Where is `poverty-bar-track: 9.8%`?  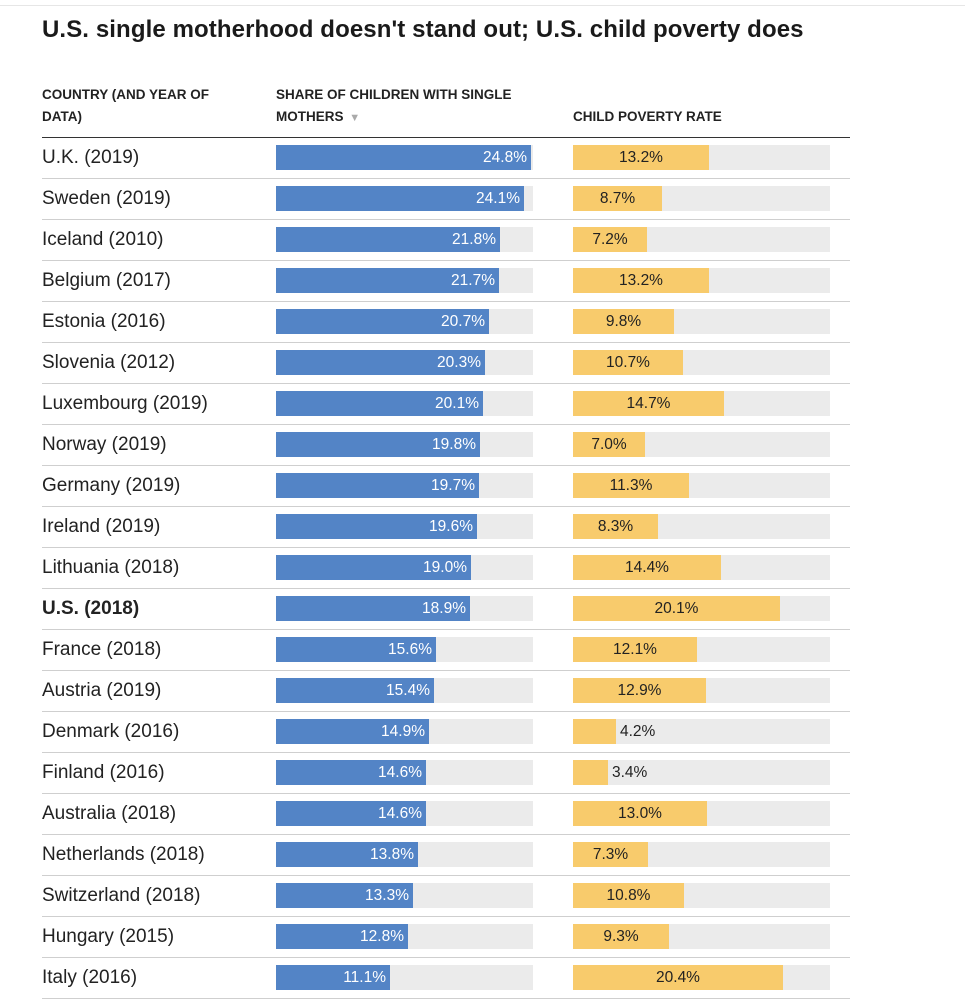 poverty-bar-track: 9.8% is located at coordinates (701, 321).